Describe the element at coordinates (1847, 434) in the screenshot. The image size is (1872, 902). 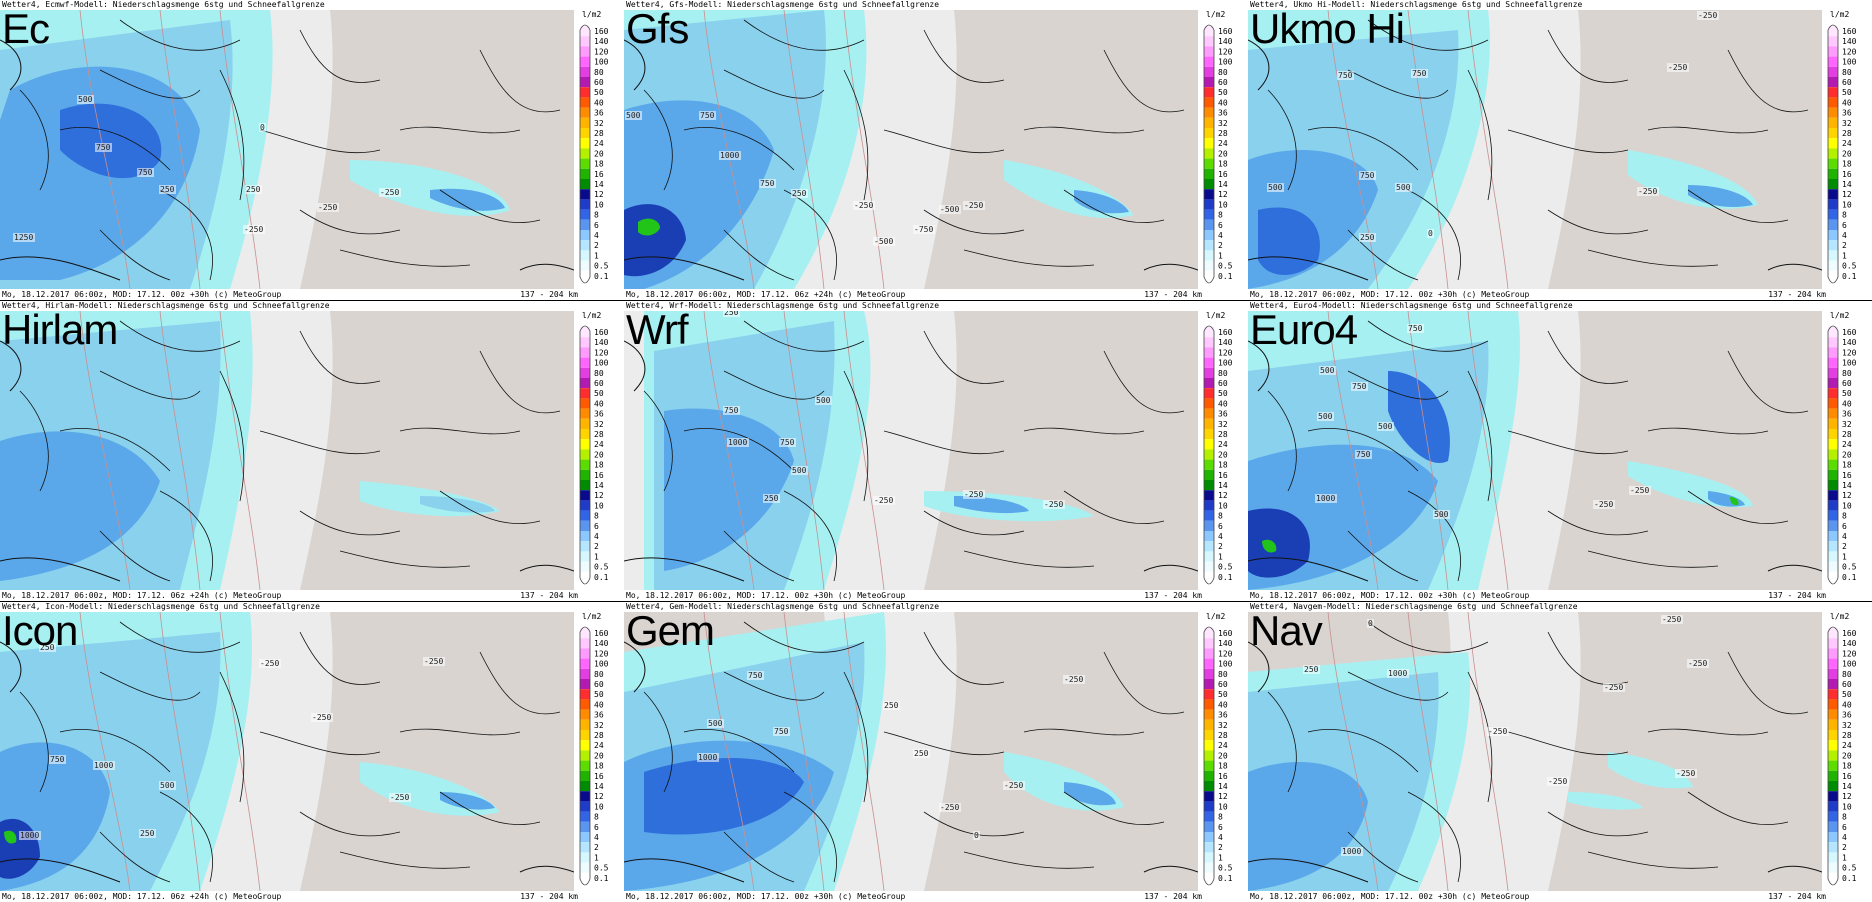
I see `legend-level: 28` at that location.